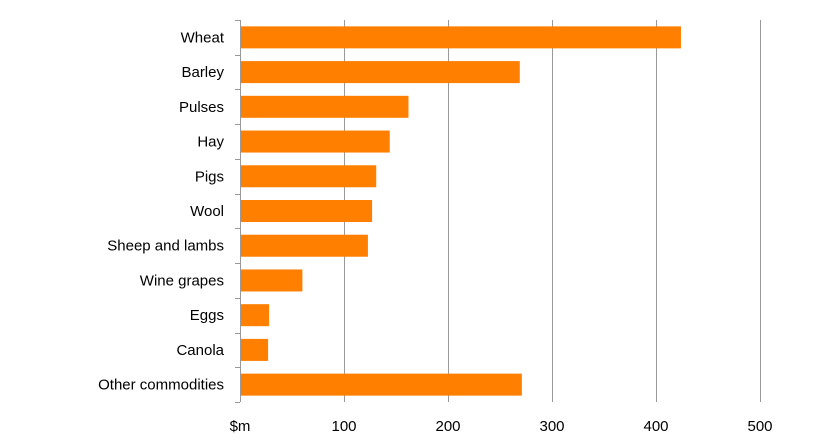  I want to click on x-tick-label: 400, so click(655, 426).